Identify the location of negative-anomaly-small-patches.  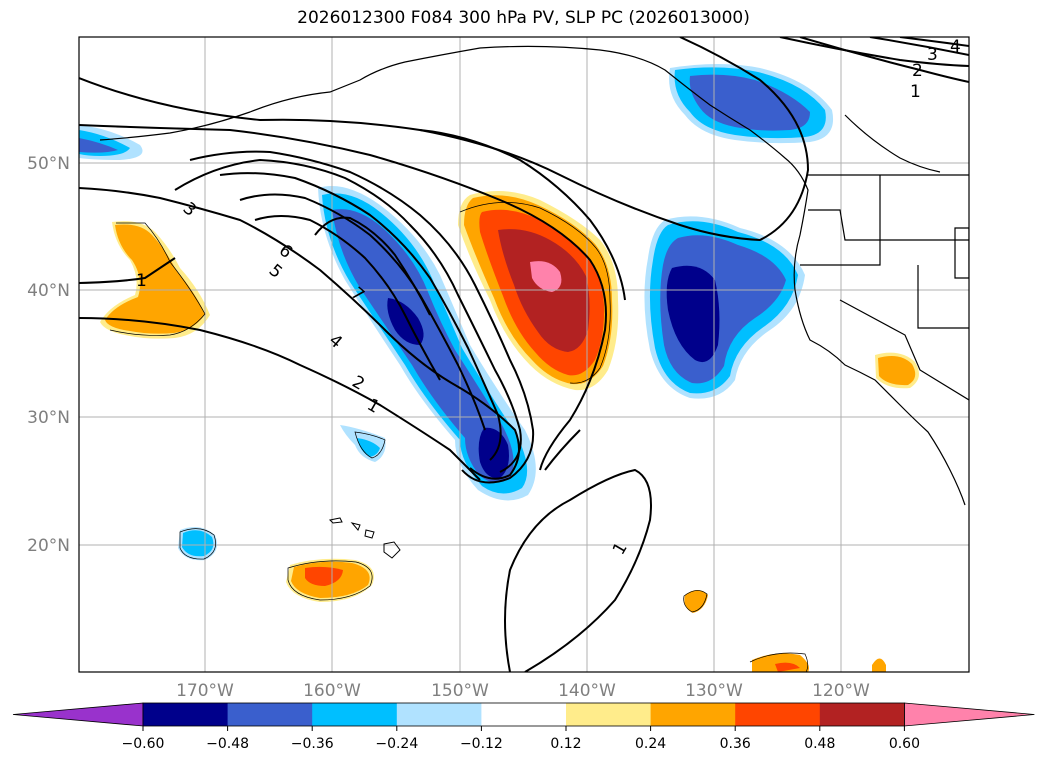
(282, 493).